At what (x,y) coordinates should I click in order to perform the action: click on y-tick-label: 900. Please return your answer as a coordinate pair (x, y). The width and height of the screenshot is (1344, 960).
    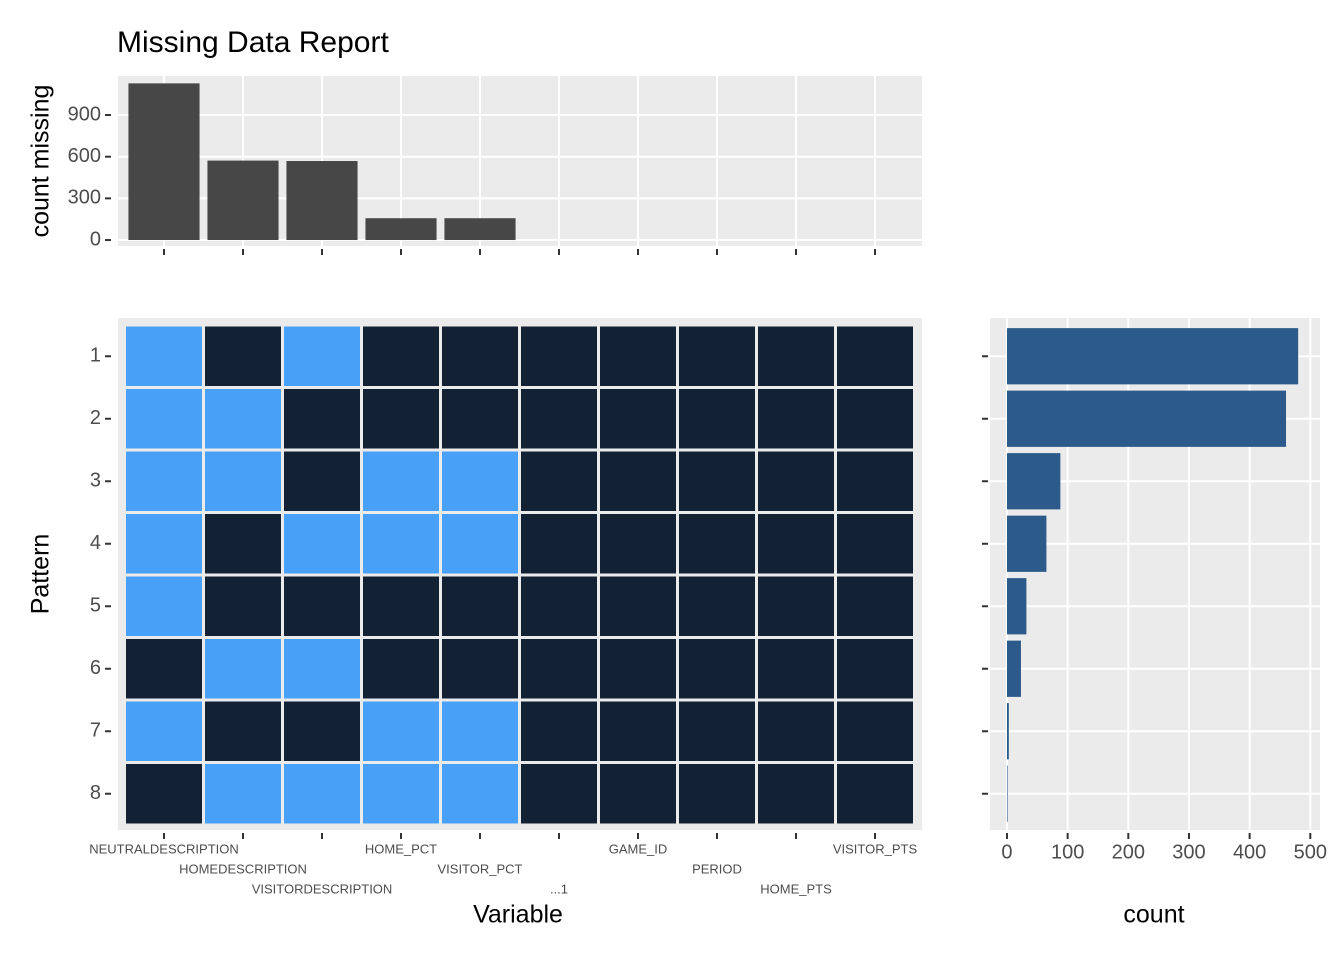
    Looking at the image, I should click on (84, 114).